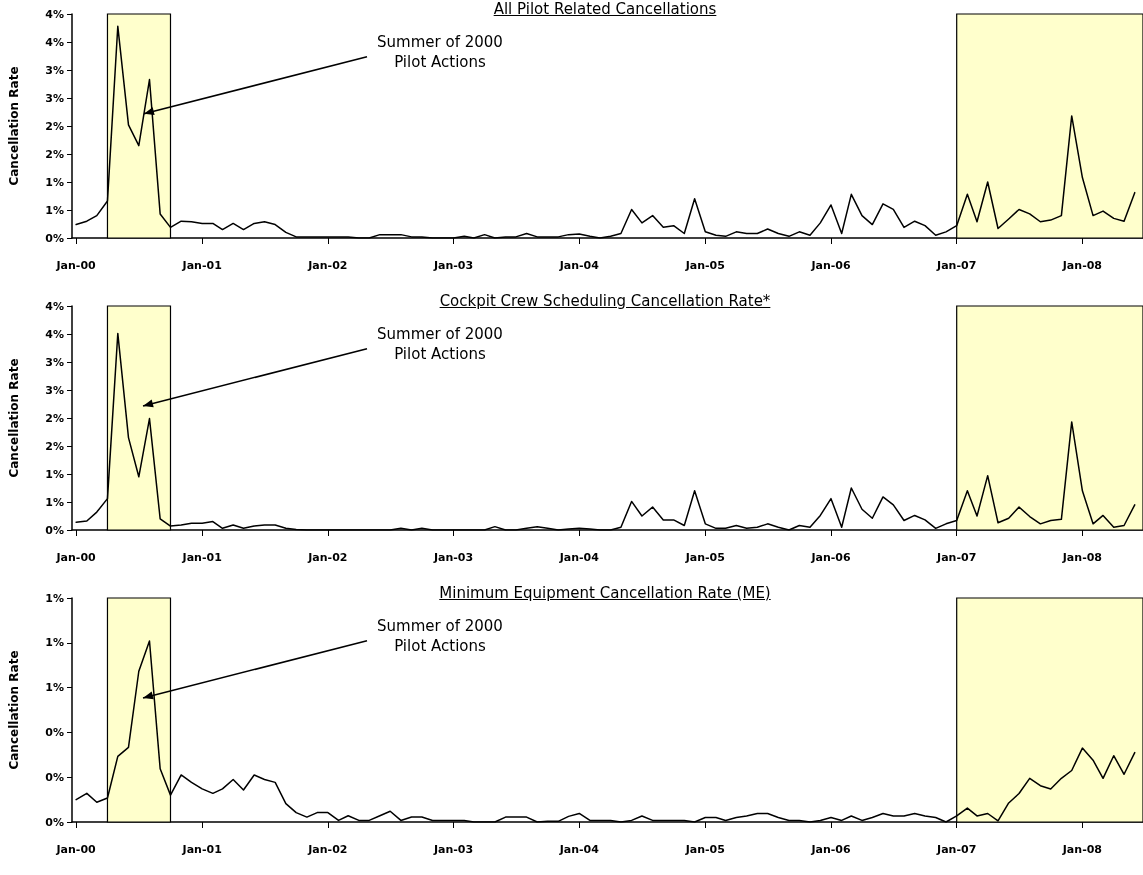 The width and height of the screenshot is (1143, 875). I want to click on chart-title: All Pilot Related Cancellations, so click(605, 9).